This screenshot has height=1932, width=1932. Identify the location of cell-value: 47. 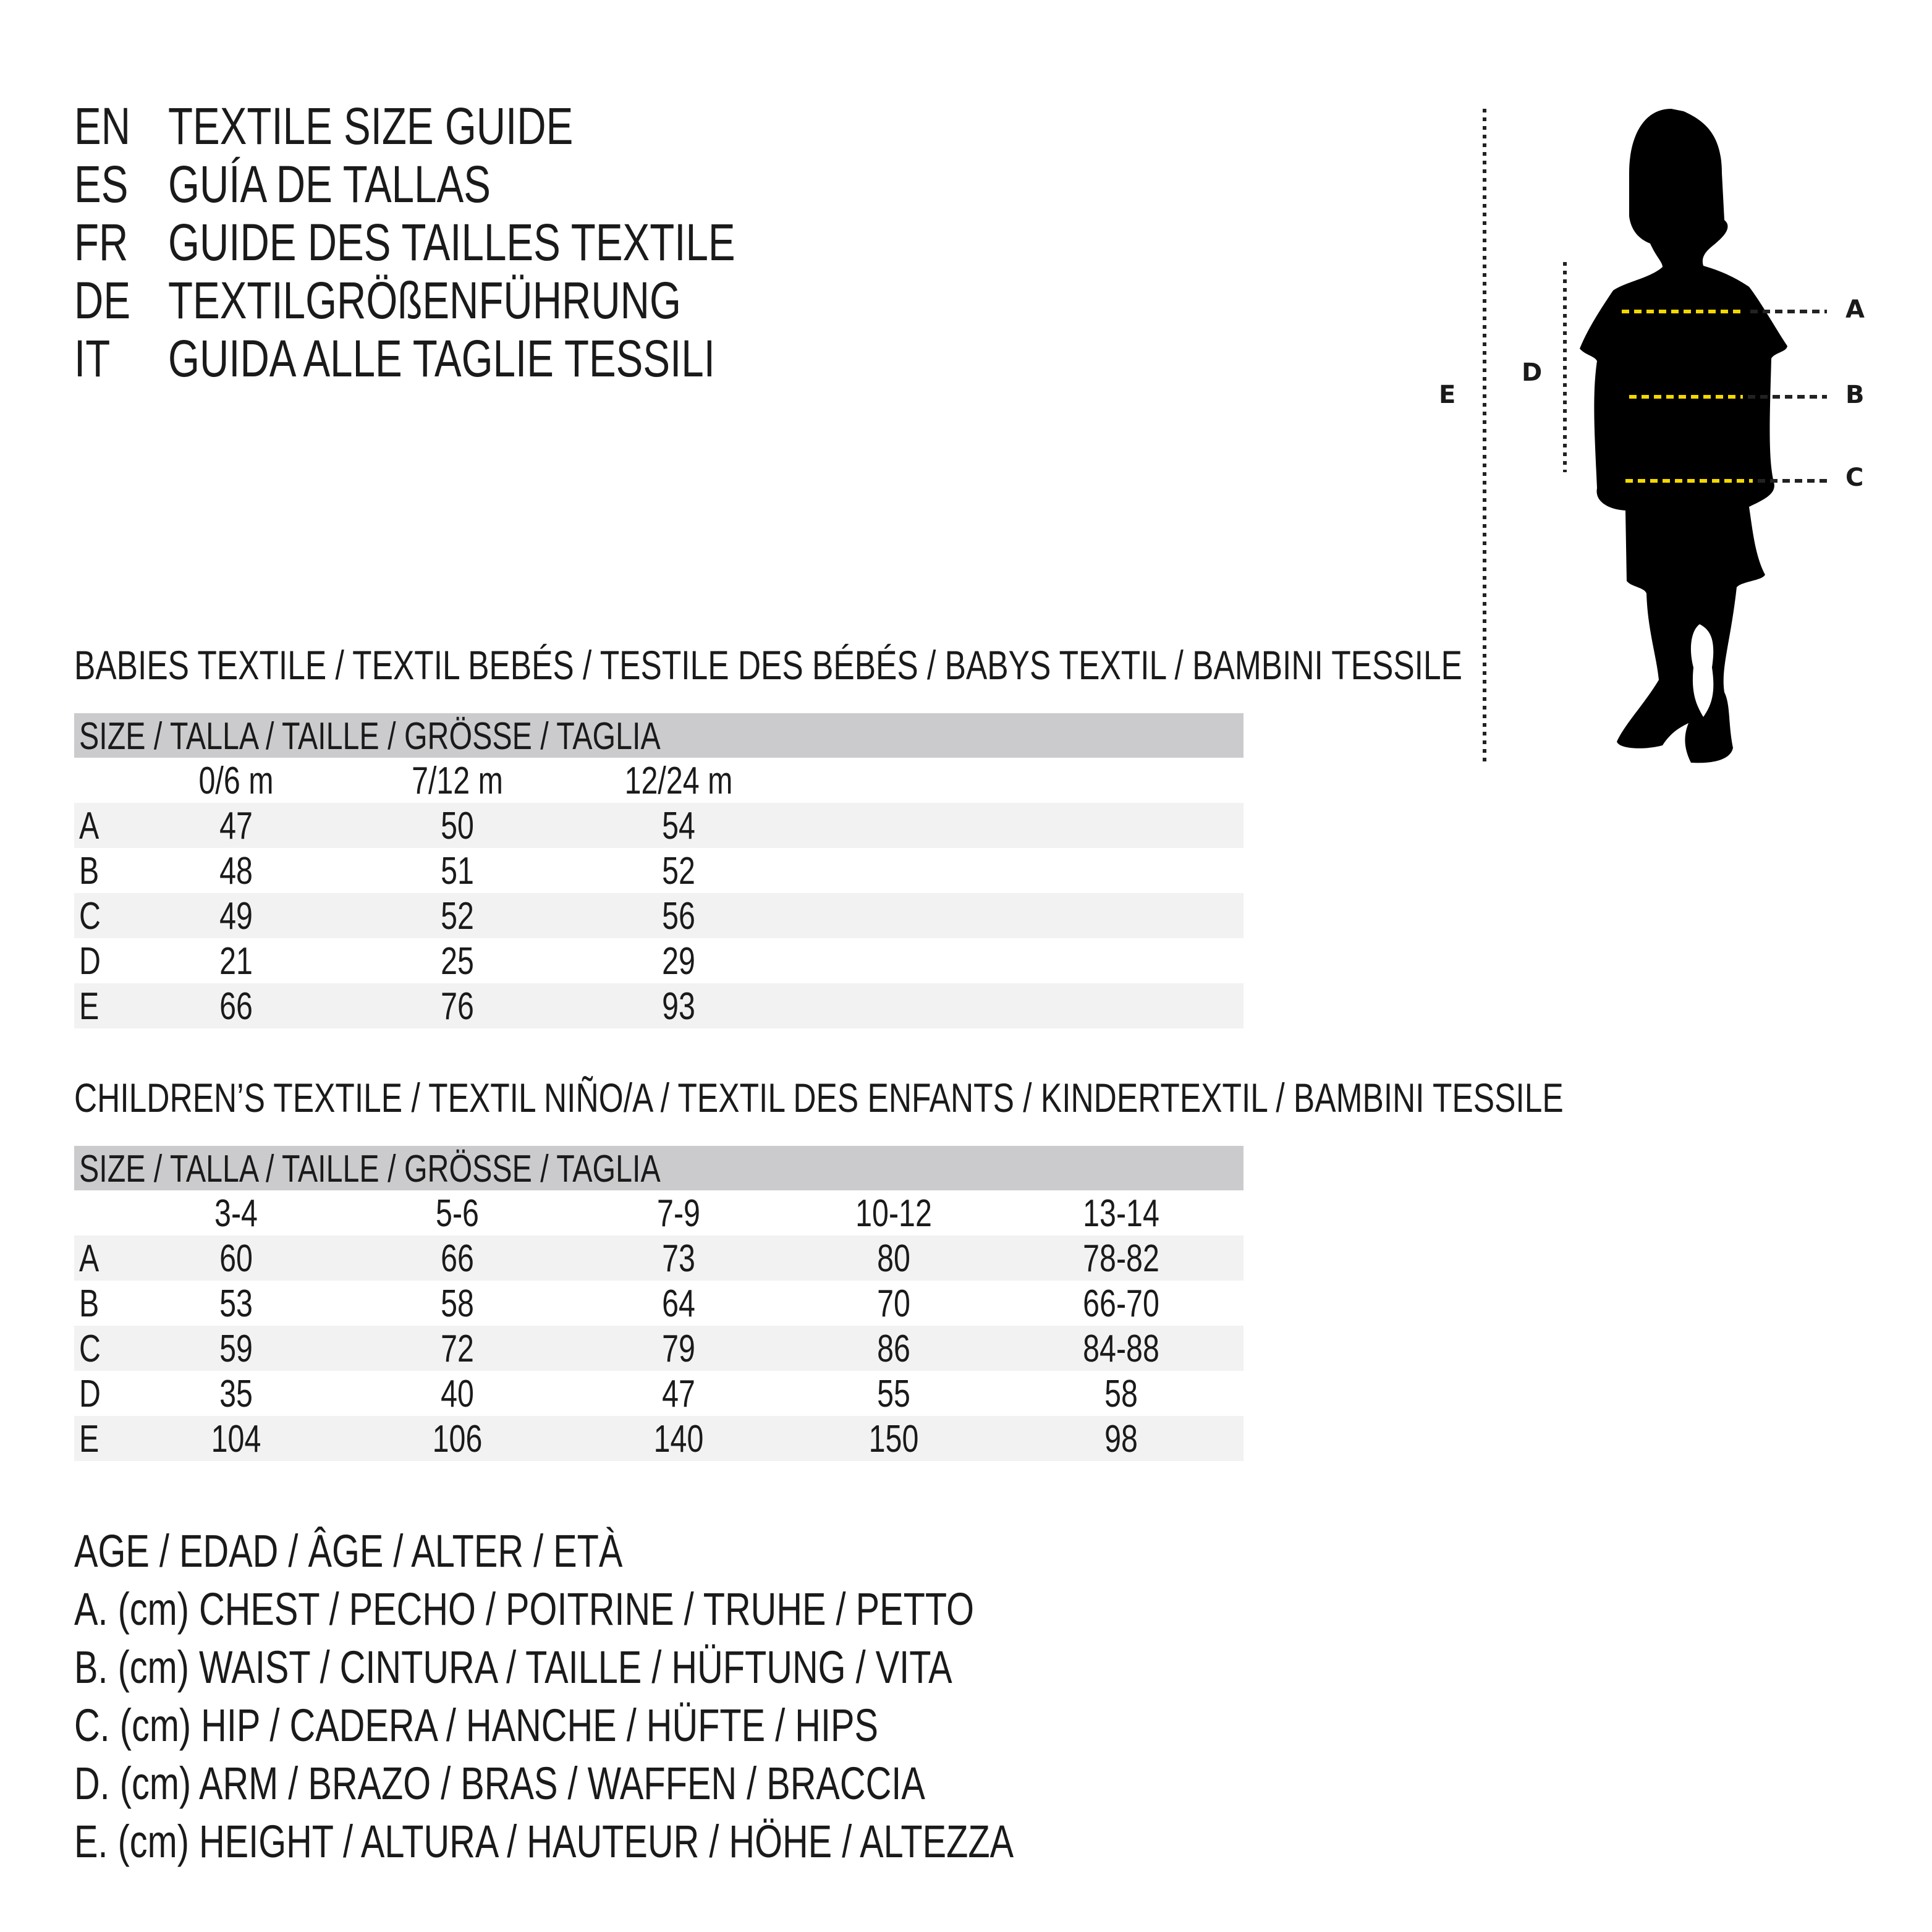
(236, 826).